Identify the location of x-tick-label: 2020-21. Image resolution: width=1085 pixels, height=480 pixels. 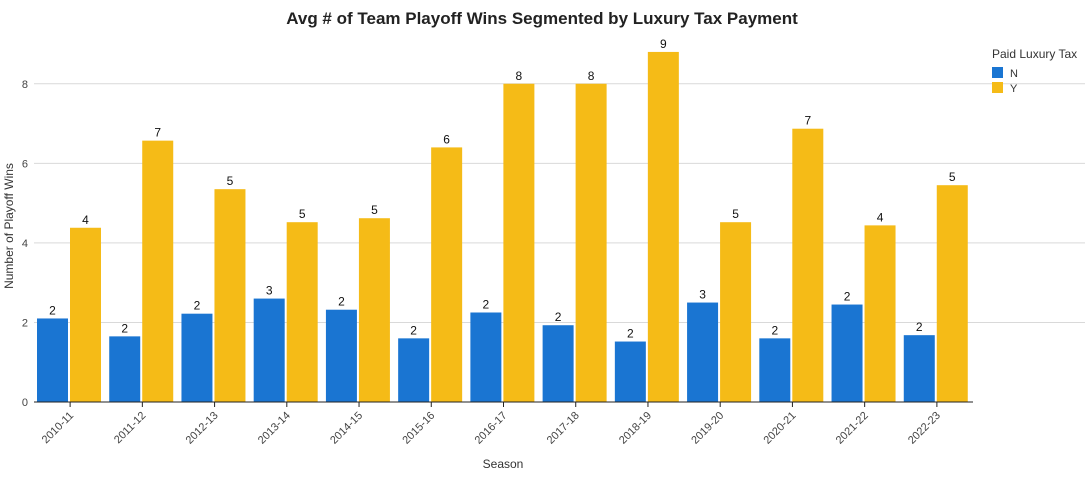
(780, 428).